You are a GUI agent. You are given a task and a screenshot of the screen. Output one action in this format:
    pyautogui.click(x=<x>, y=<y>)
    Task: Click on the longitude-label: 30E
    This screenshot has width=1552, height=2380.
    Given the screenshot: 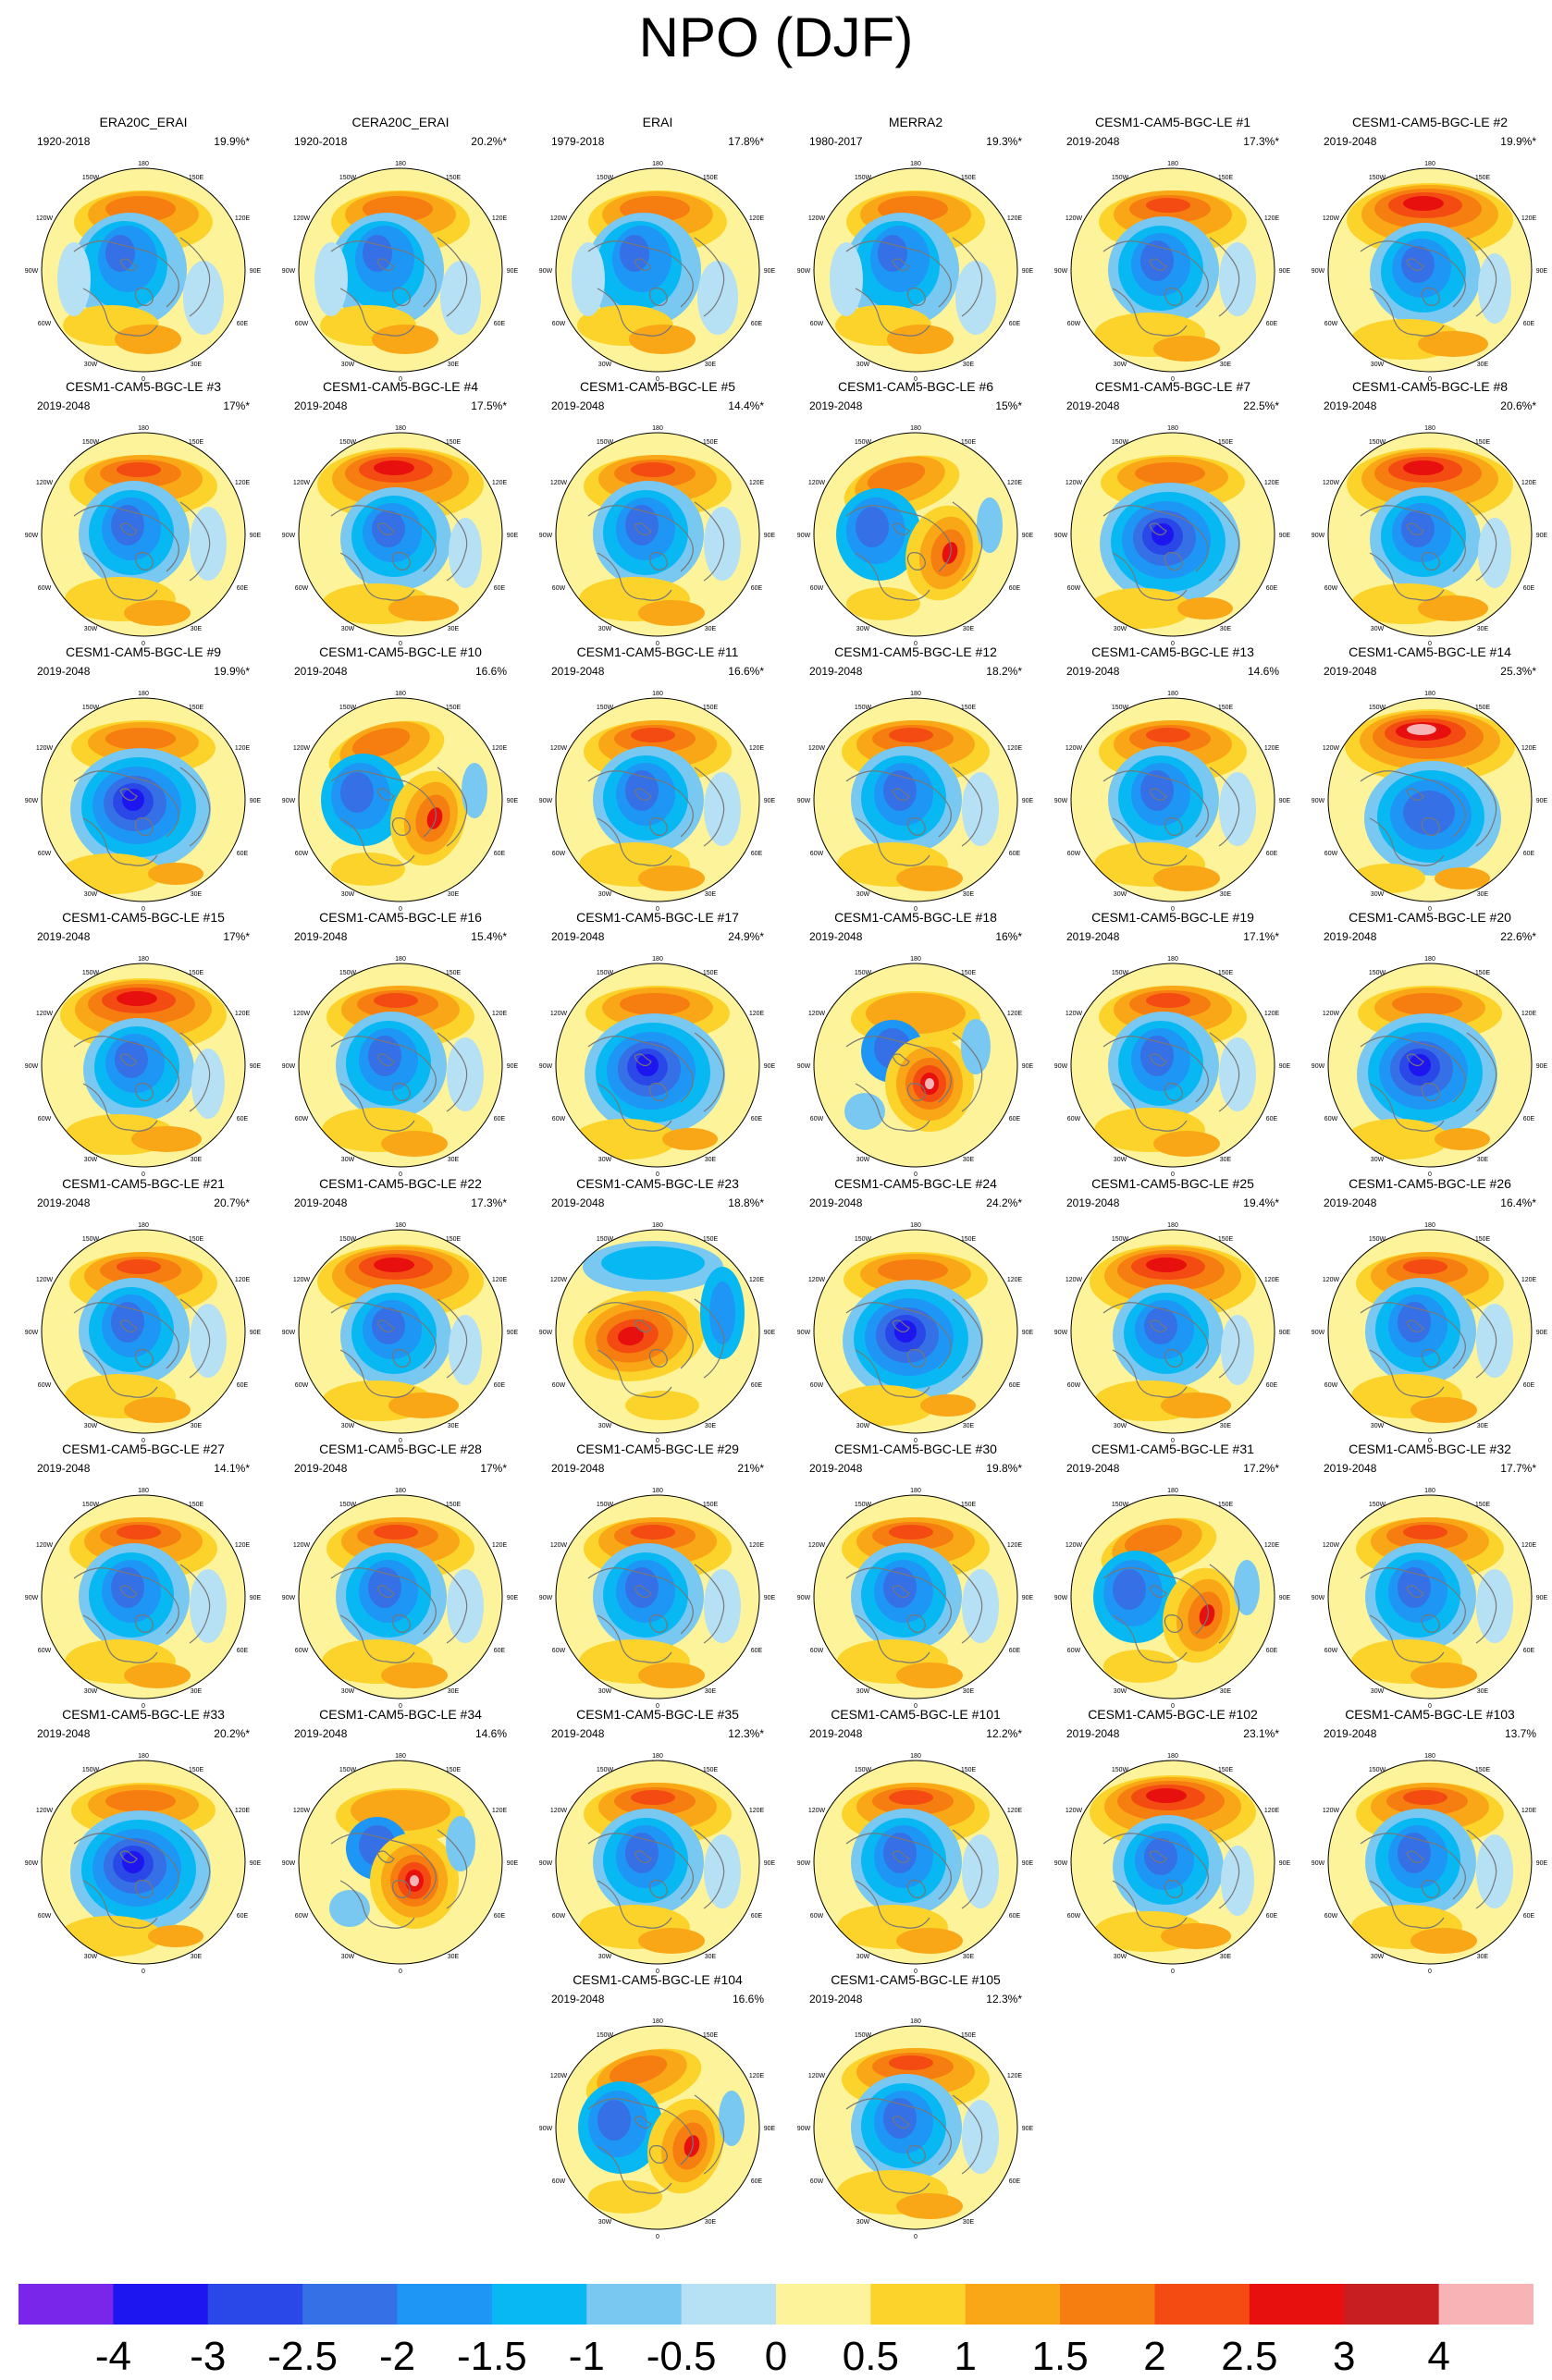 What is the action you would take?
    pyautogui.click(x=969, y=629)
    